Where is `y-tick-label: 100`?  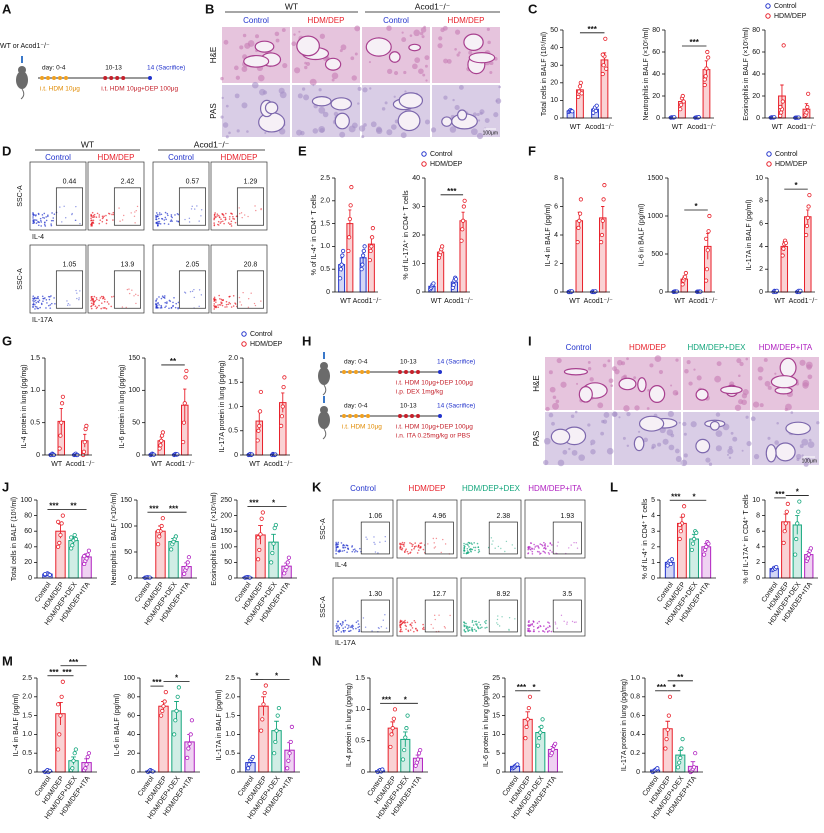 y-tick-label: 100 is located at coordinates (26, 500).